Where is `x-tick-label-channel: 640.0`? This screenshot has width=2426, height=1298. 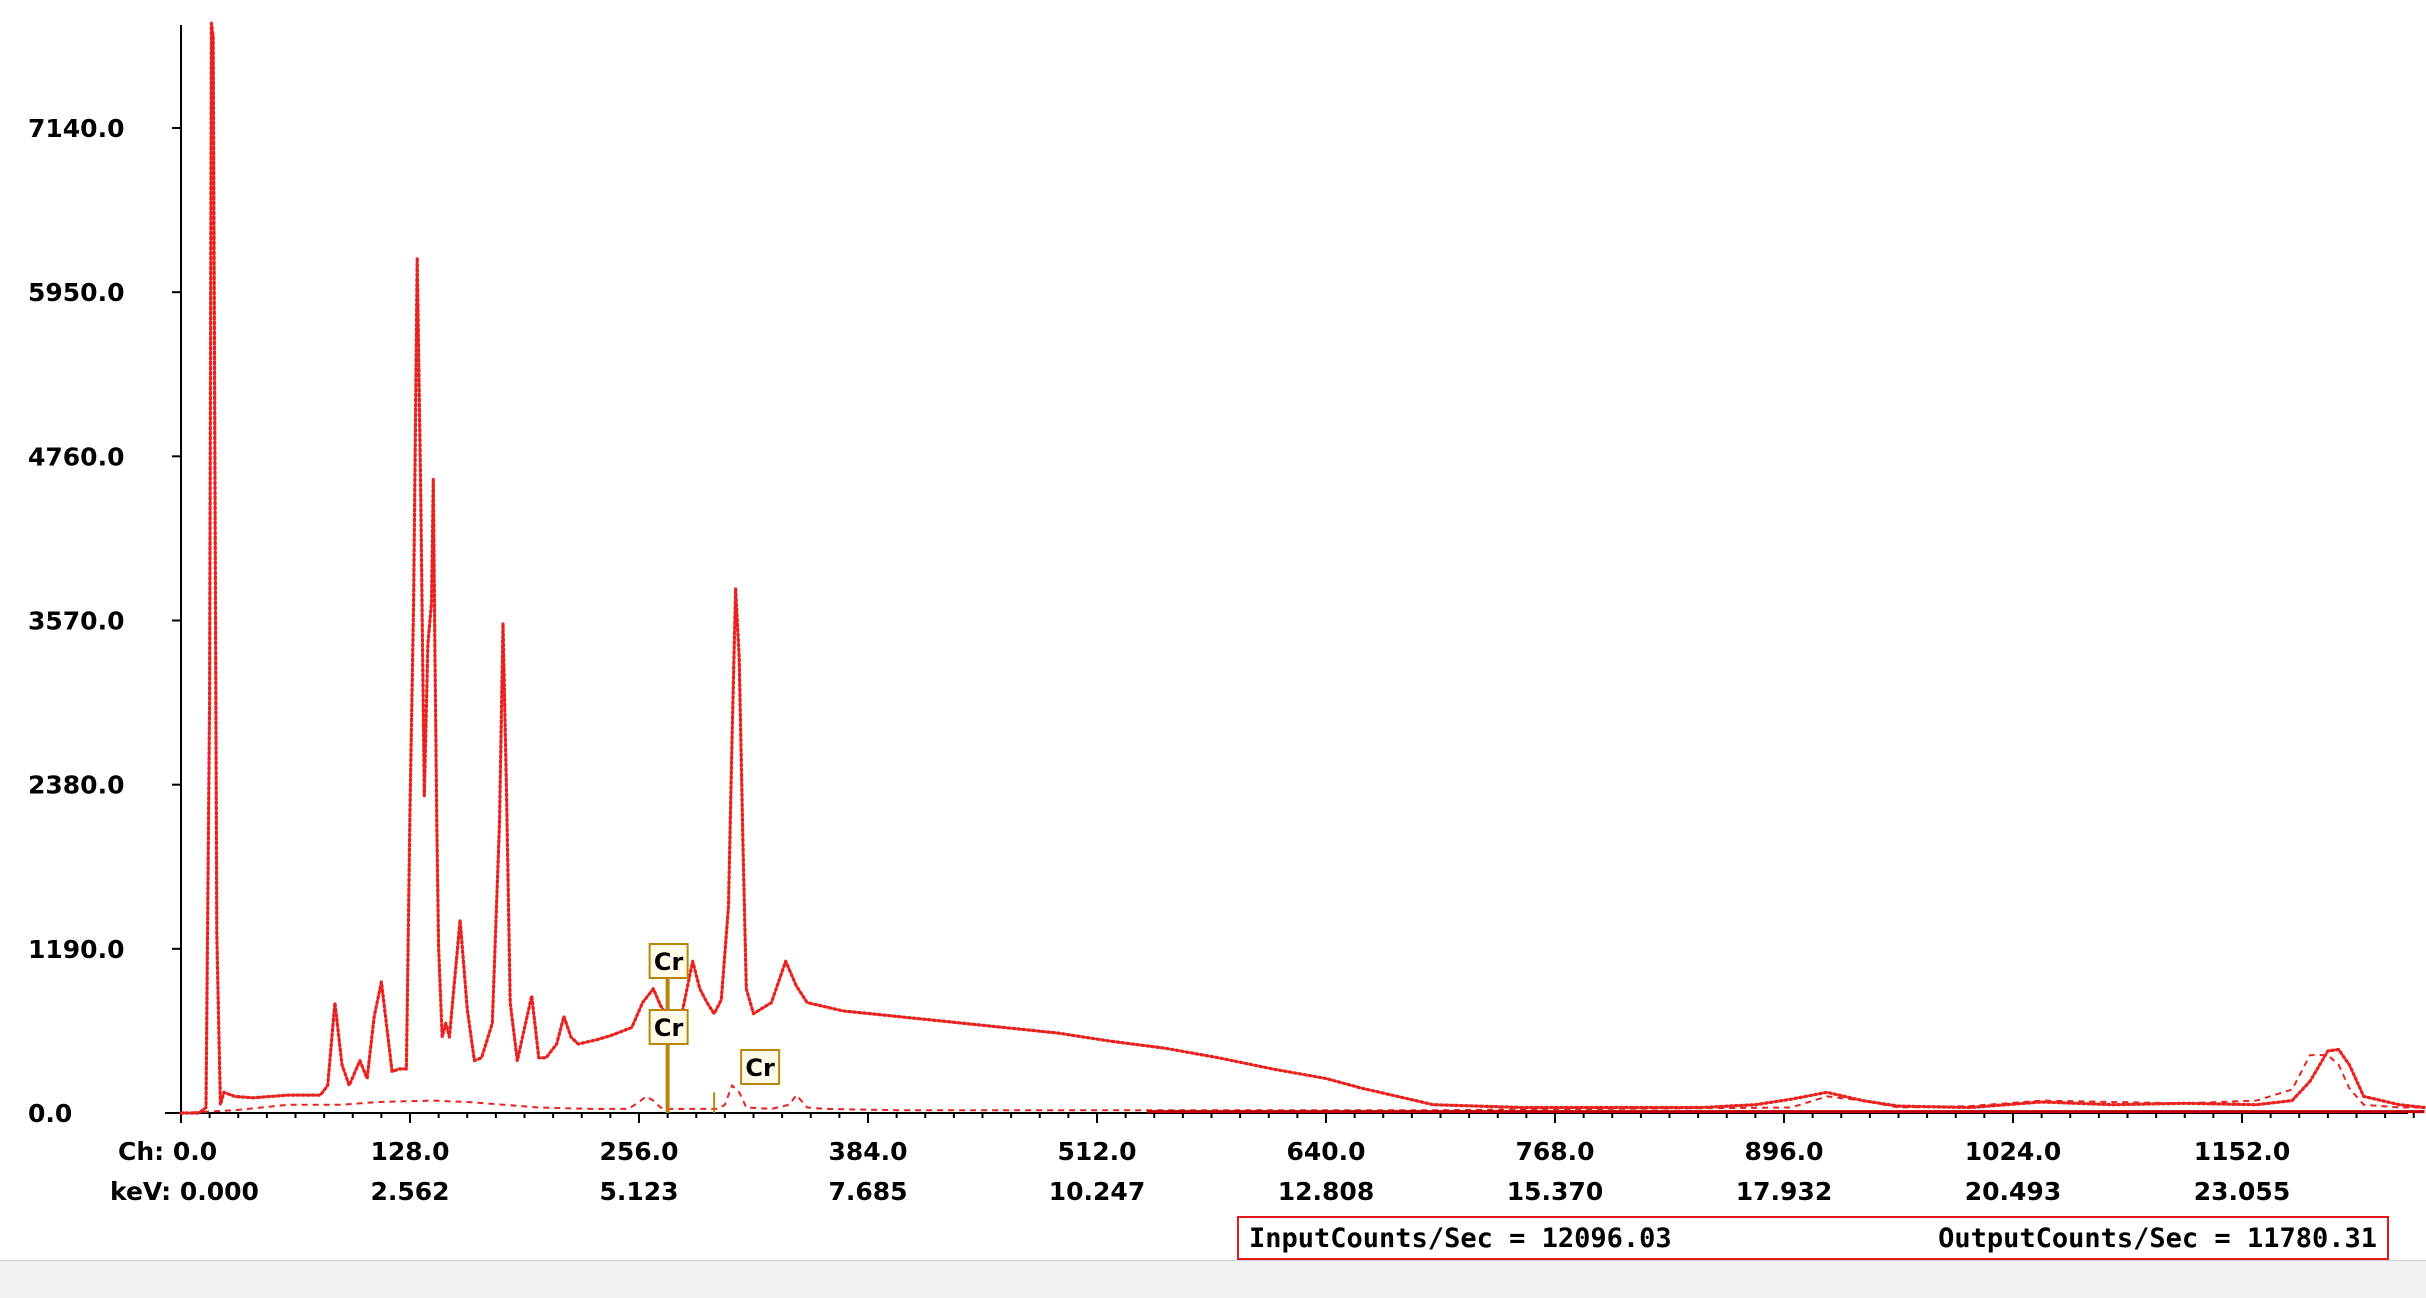
x-tick-label-channel: 640.0 is located at coordinates (1325, 1151).